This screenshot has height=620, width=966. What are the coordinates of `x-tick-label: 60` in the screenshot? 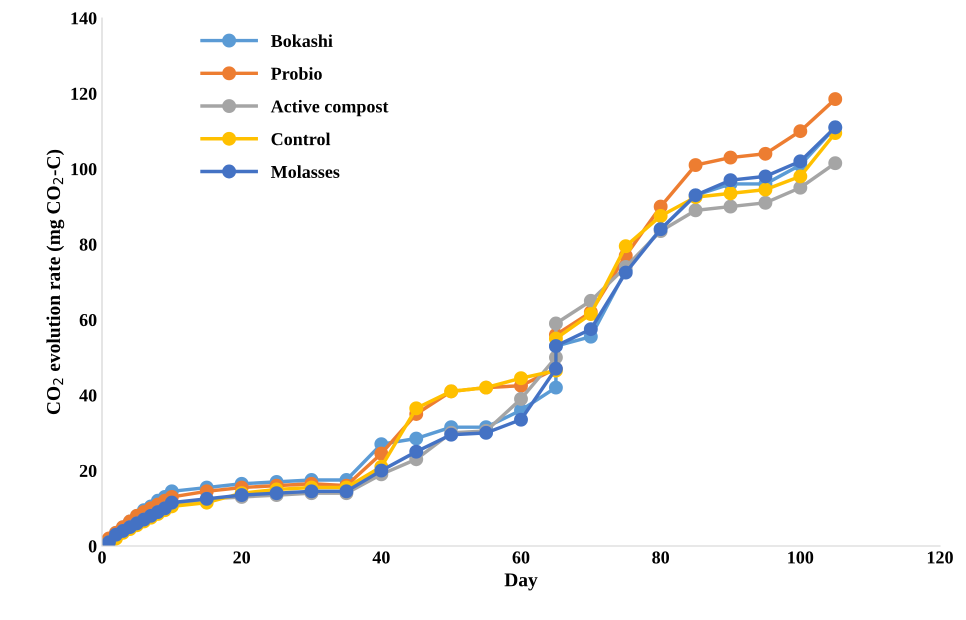 It's located at (521, 557).